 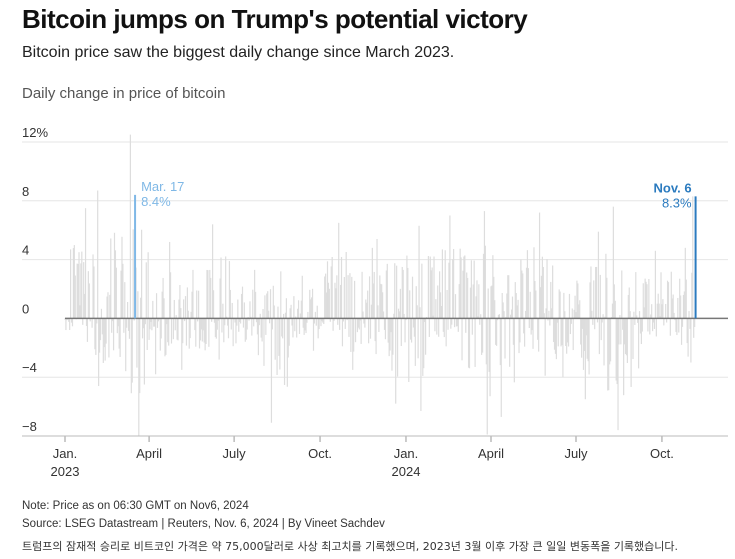 I want to click on y-tick-label: 0, so click(x=25, y=308).